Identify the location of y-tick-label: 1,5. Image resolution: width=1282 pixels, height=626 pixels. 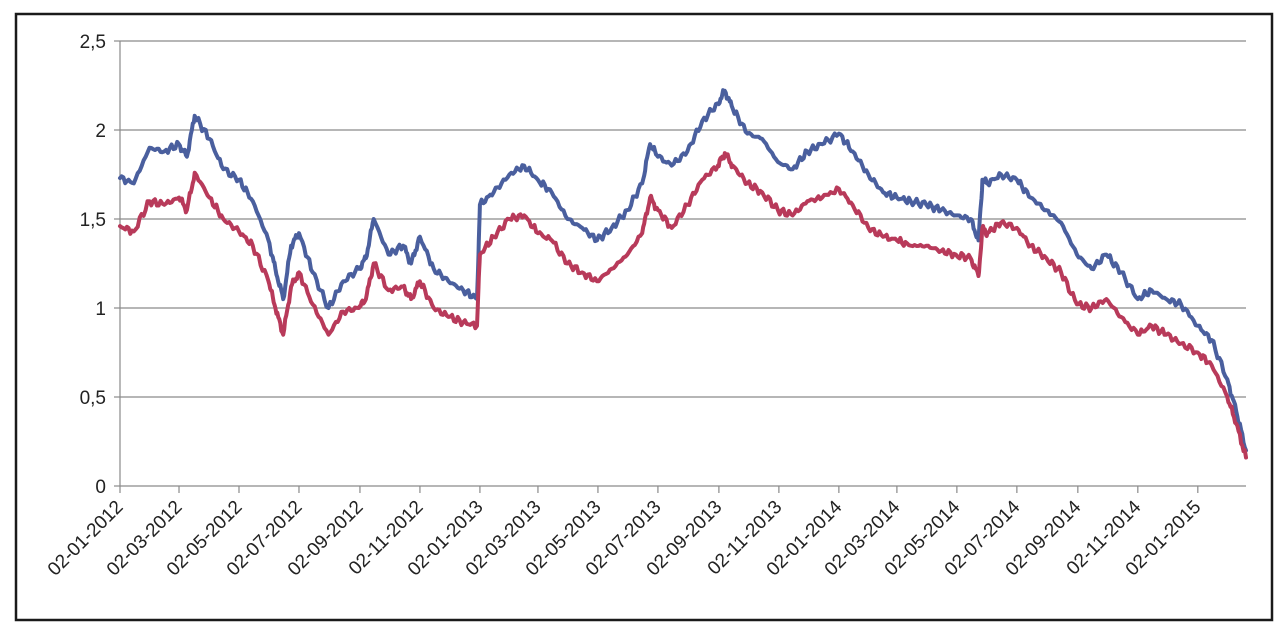
(93, 220).